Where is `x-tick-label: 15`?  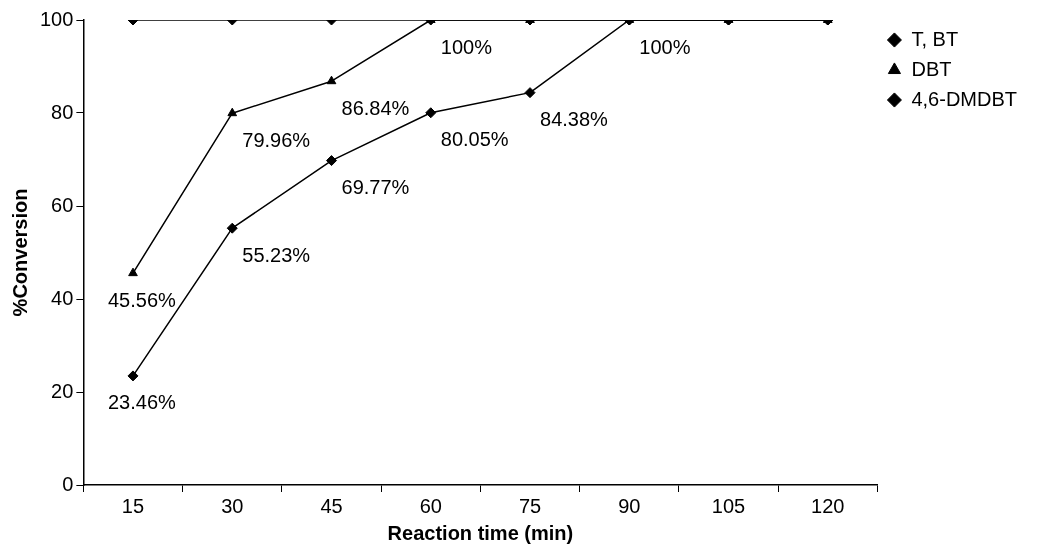 x-tick-label: 15 is located at coordinates (133, 505).